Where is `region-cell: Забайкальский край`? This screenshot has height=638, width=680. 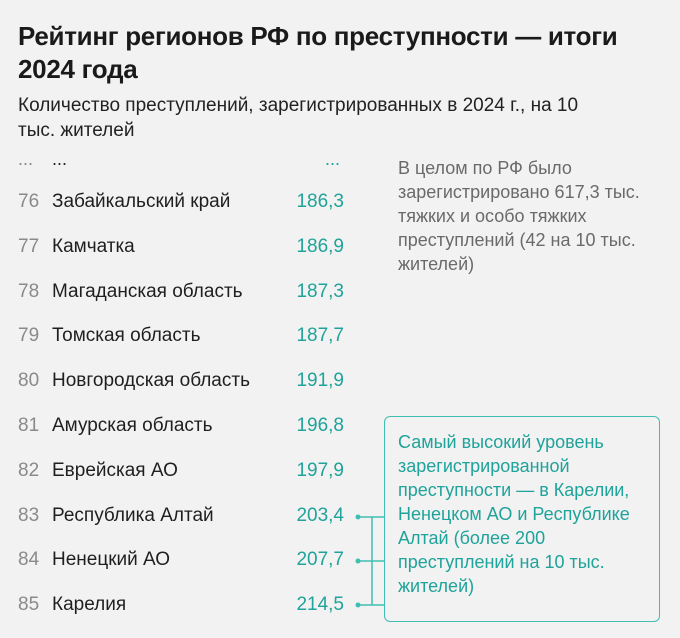 region-cell: Забайкальский край is located at coordinates (141, 201).